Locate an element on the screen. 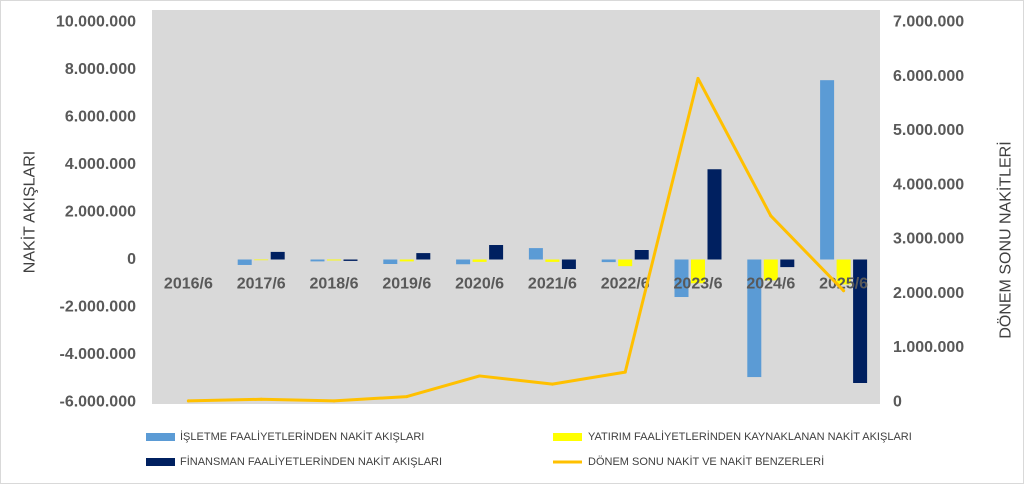 Image resolution: width=1024 pixels, height=484 pixels. category-label: 2019/6 is located at coordinates (406, 284).